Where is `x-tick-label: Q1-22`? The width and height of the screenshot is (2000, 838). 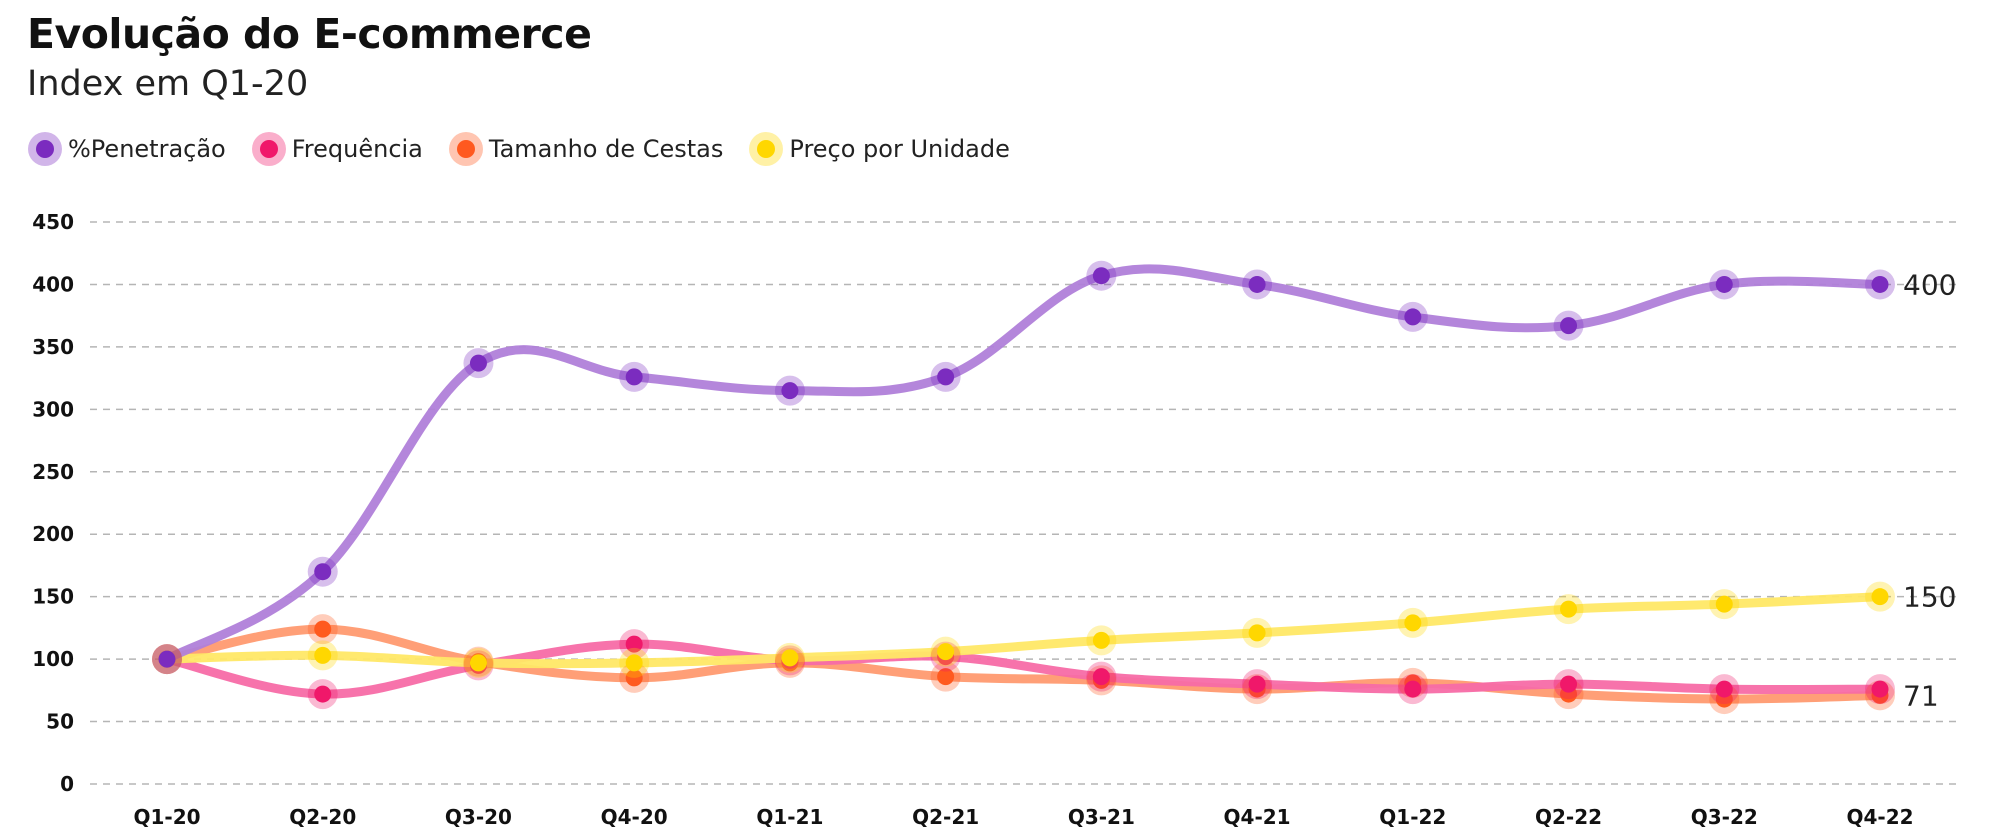
x-tick-label: Q1-22 is located at coordinates (1412, 817).